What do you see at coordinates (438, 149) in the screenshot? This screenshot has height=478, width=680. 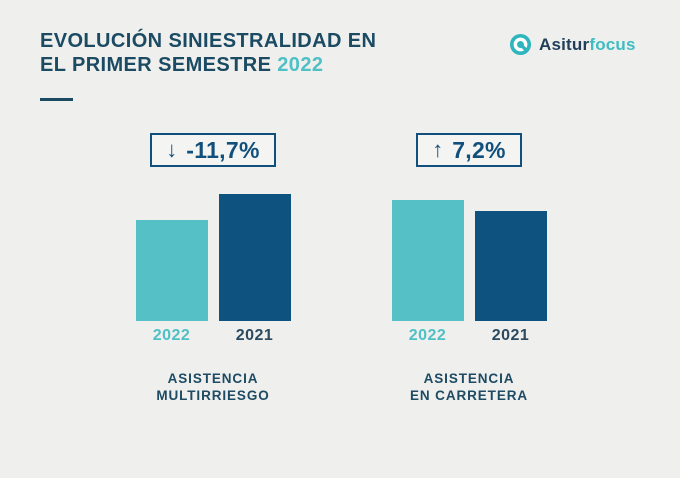 I see `arrow-up-icon: ↑` at bounding box center [438, 149].